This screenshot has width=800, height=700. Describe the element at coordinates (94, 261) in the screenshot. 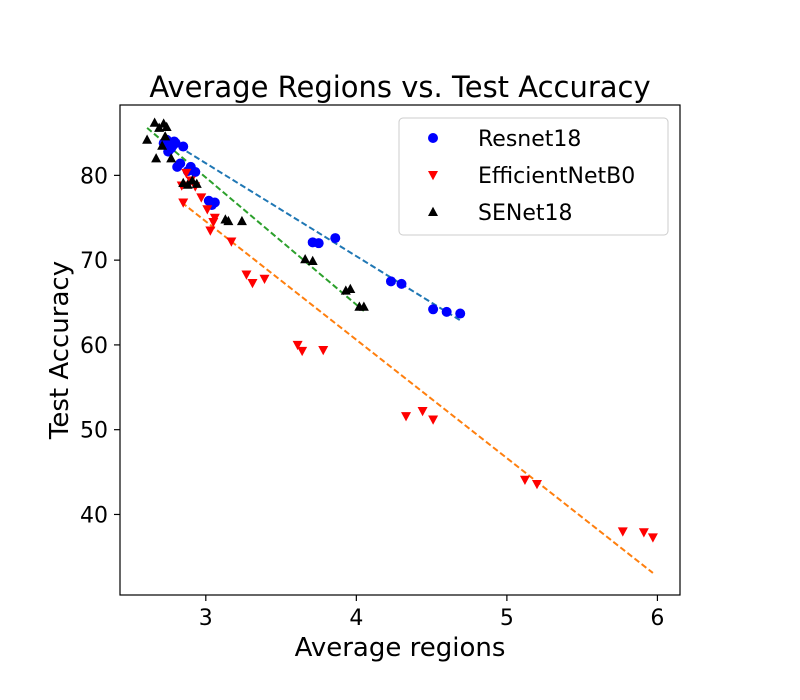

I see `y-tick-label: 70` at that location.